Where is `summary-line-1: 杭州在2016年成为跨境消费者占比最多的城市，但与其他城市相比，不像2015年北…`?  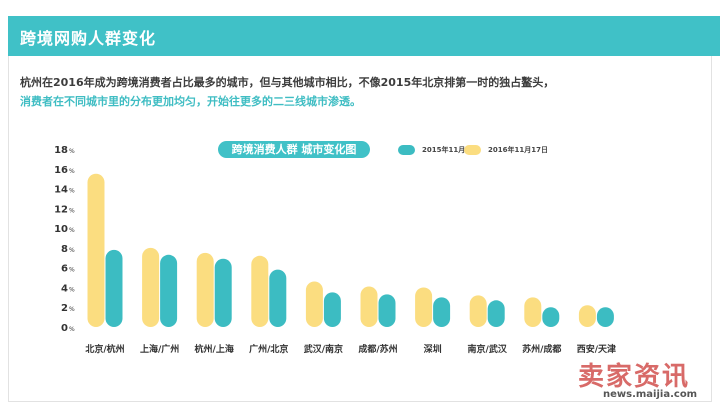
summary-line-1: 杭州在2016年成为跨境消费者占比最多的城市，但与其他城市相比，不像2015年北… is located at coordinates (287, 82).